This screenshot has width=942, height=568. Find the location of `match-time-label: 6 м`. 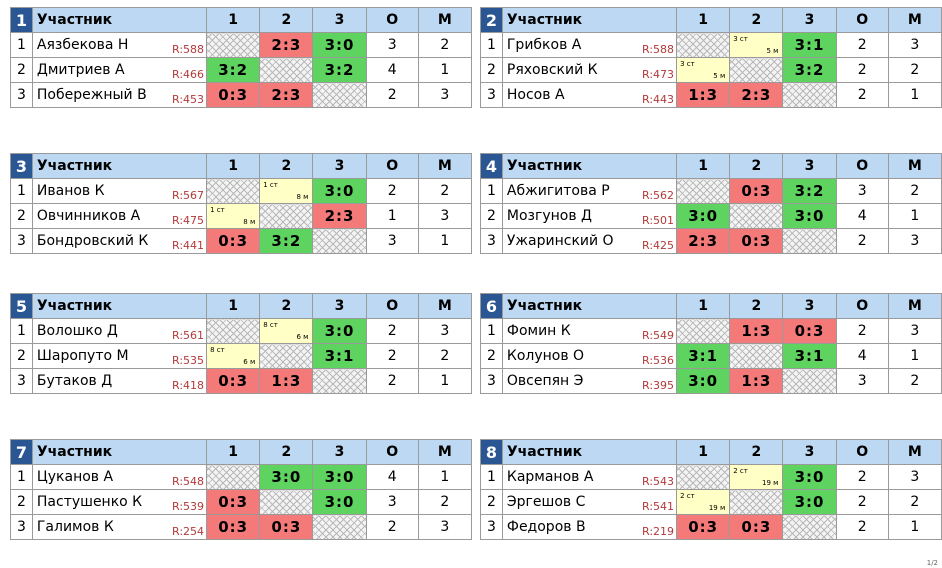

match-time-label: 6 м is located at coordinates (249, 362).